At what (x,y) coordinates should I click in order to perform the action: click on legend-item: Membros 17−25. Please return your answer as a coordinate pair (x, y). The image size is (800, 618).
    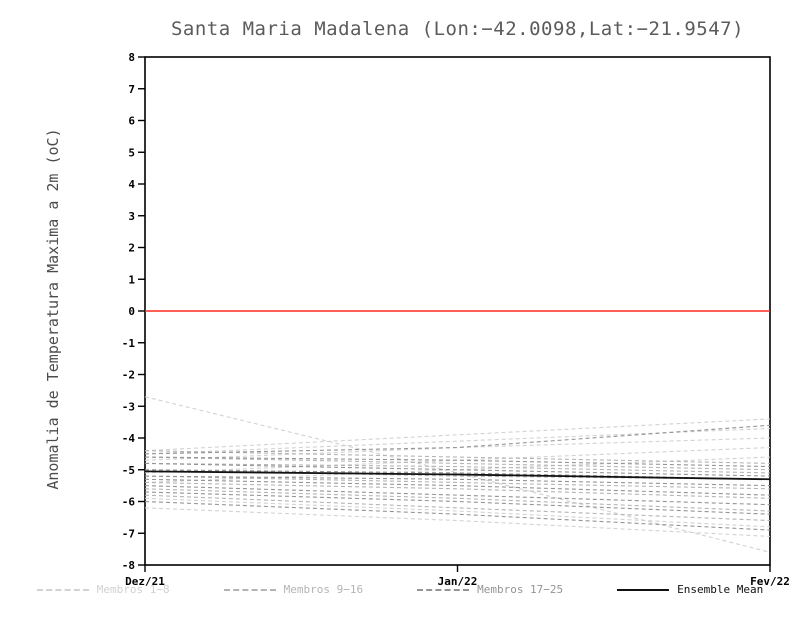
    Looking at the image, I should click on (490, 589).